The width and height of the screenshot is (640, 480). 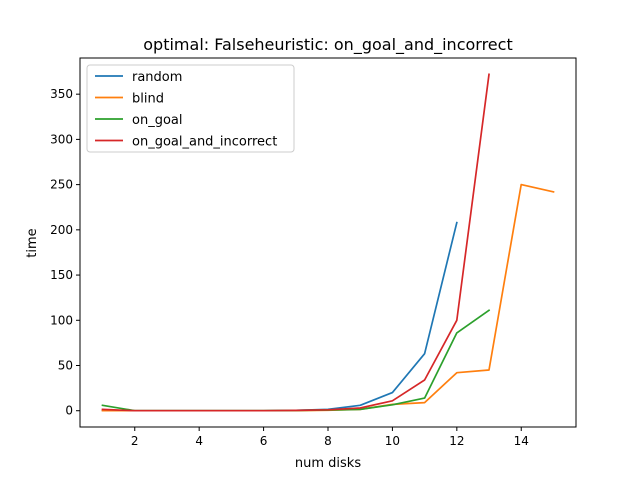 I want to click on legend-label-blind: blind, so click(x=148, y=99).